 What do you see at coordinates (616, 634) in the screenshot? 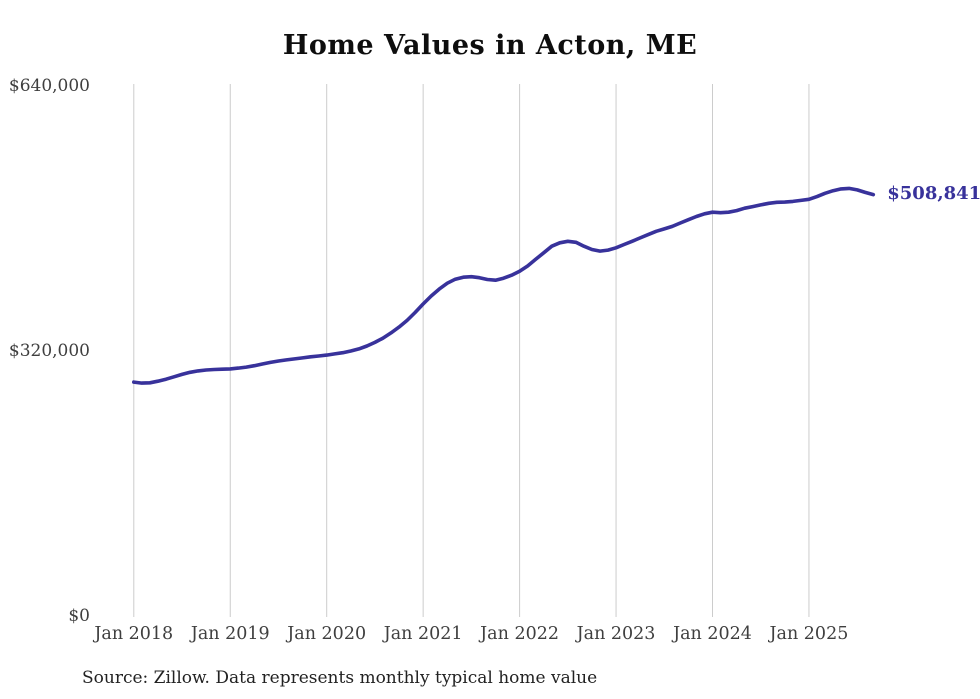
I see `x-tick-jan-2023: Jan 2023` at bounding box center [616, 634].